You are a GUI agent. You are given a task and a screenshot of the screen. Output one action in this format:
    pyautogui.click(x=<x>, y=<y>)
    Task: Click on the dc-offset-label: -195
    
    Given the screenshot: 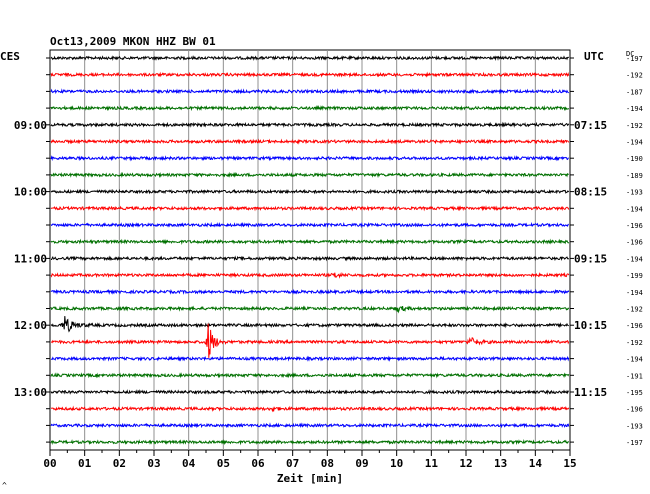 What is the action you would take?
    pyautogui.click(x=634, y=393)
    